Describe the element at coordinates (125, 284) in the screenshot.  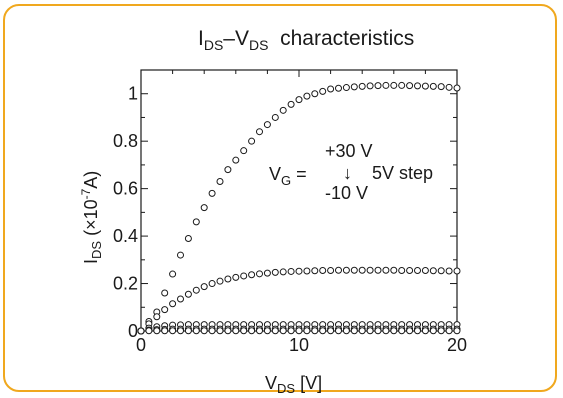
I see `y-tick-label: 0.2` at that location.